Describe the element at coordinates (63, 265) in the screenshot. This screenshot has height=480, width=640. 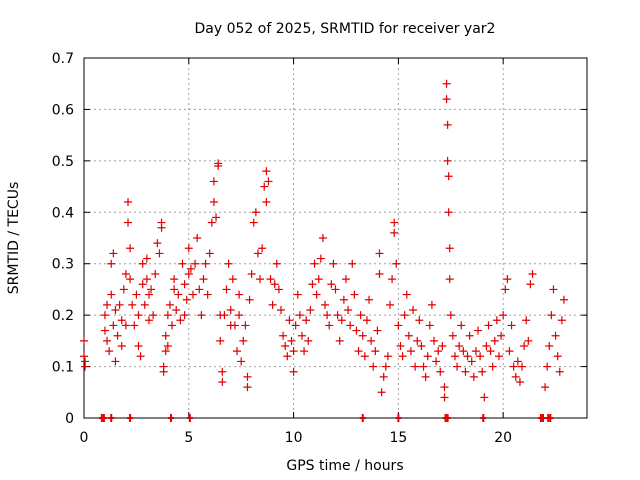
I see `y-tick-label: 0.3` at that location.